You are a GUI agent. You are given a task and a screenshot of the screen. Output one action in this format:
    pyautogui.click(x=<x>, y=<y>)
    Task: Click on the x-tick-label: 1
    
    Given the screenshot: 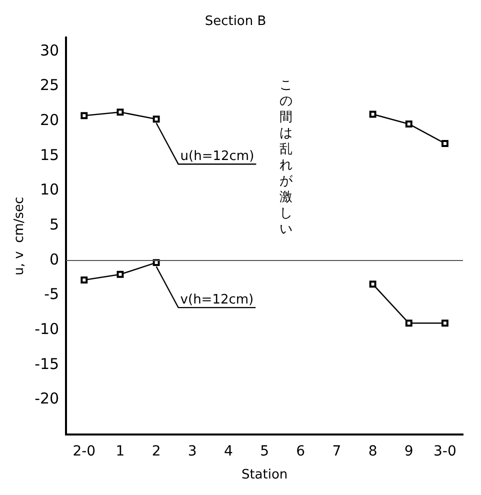 What is the action you would take?
    pyautogui.click(x=120, y=452)
    